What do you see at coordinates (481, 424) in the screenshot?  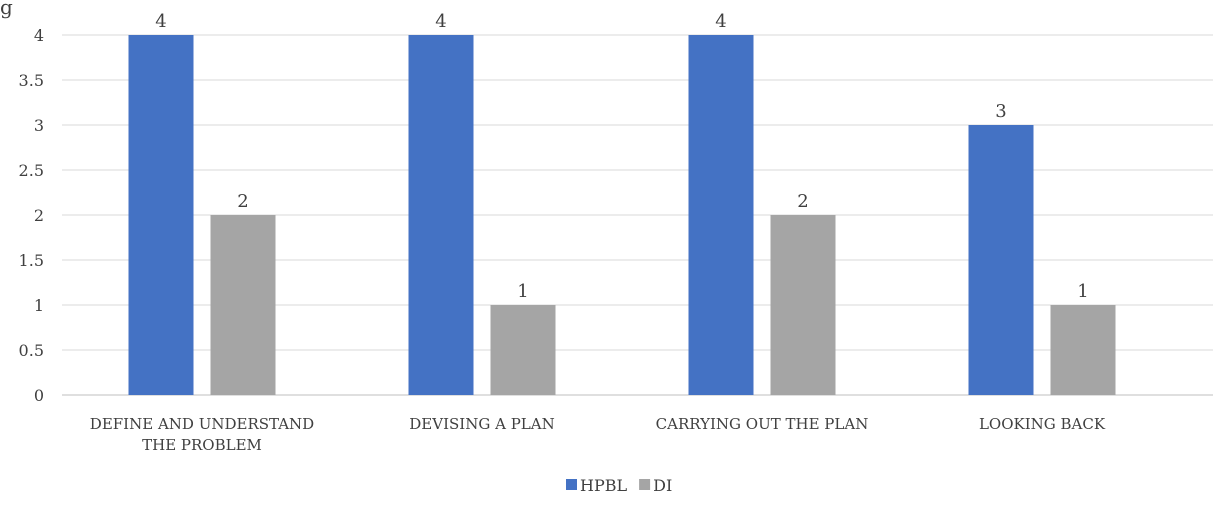 I see `x-tick-label: DEVISING A PLAN` at bounding box center [481, 424].